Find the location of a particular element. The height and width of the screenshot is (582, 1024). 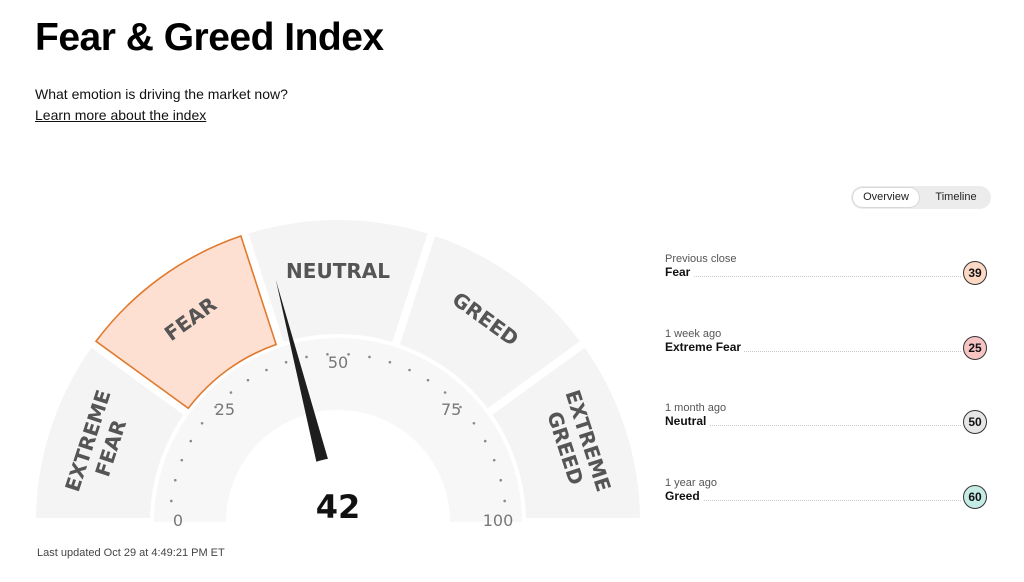

history-period: 1 week ago is located at coordinates (693, 334).